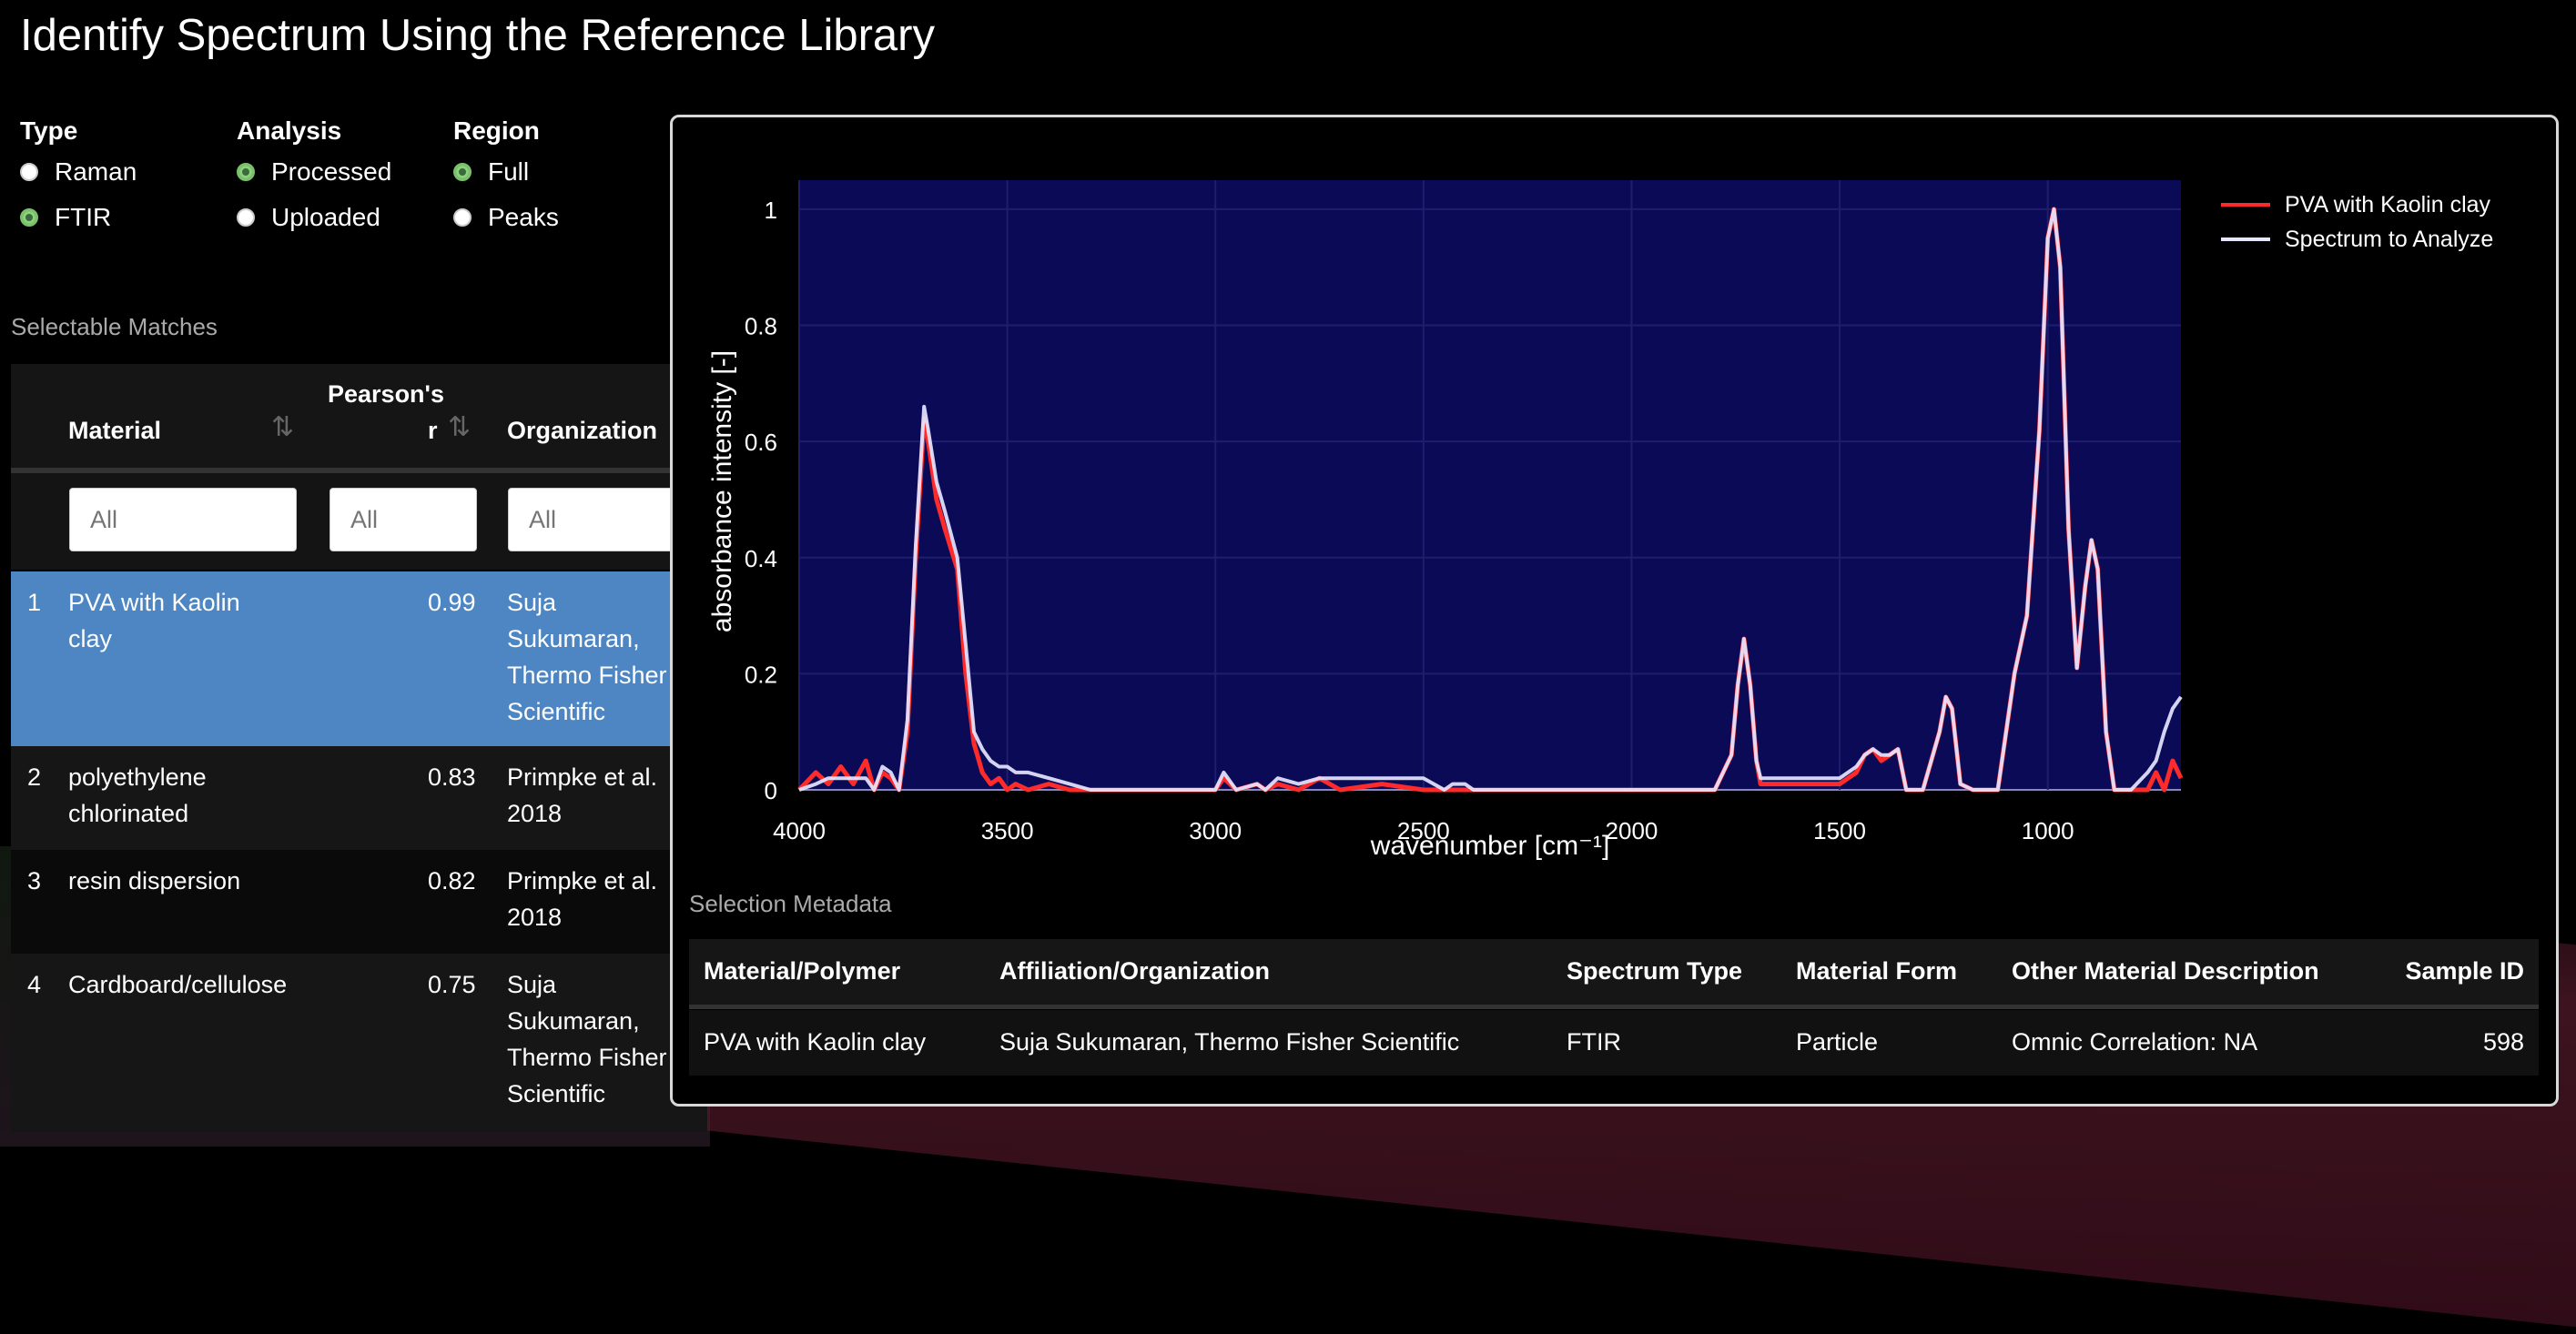 This screenshot has height=1334, width=2576. I want to click on row-material: resin dispersion, so click(154, 881).